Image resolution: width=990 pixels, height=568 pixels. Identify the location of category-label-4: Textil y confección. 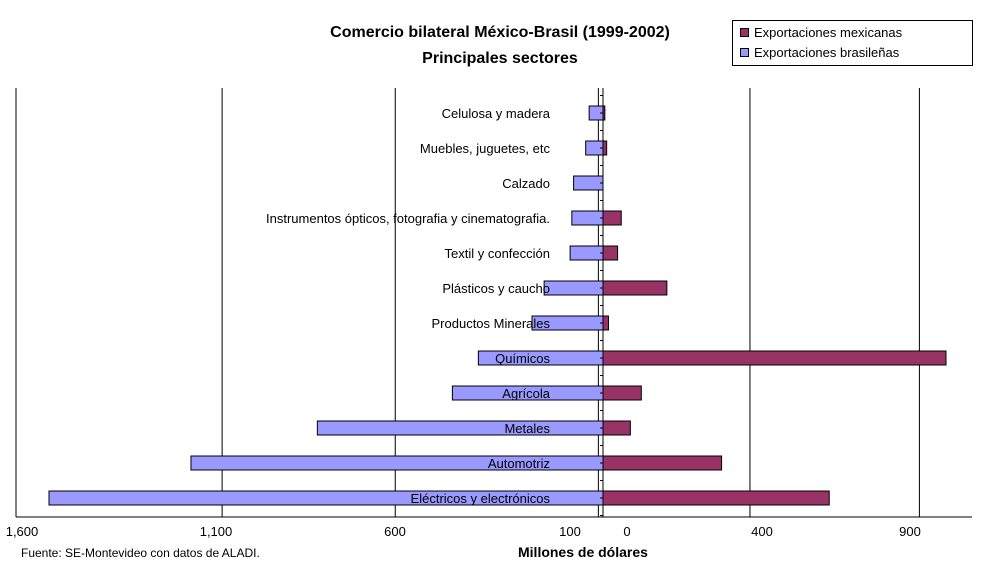
(498, 253).